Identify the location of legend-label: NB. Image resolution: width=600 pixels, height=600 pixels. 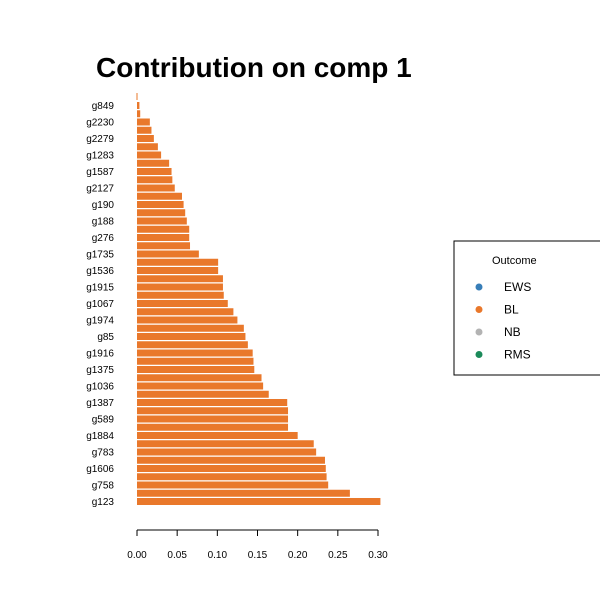
(512, 332).